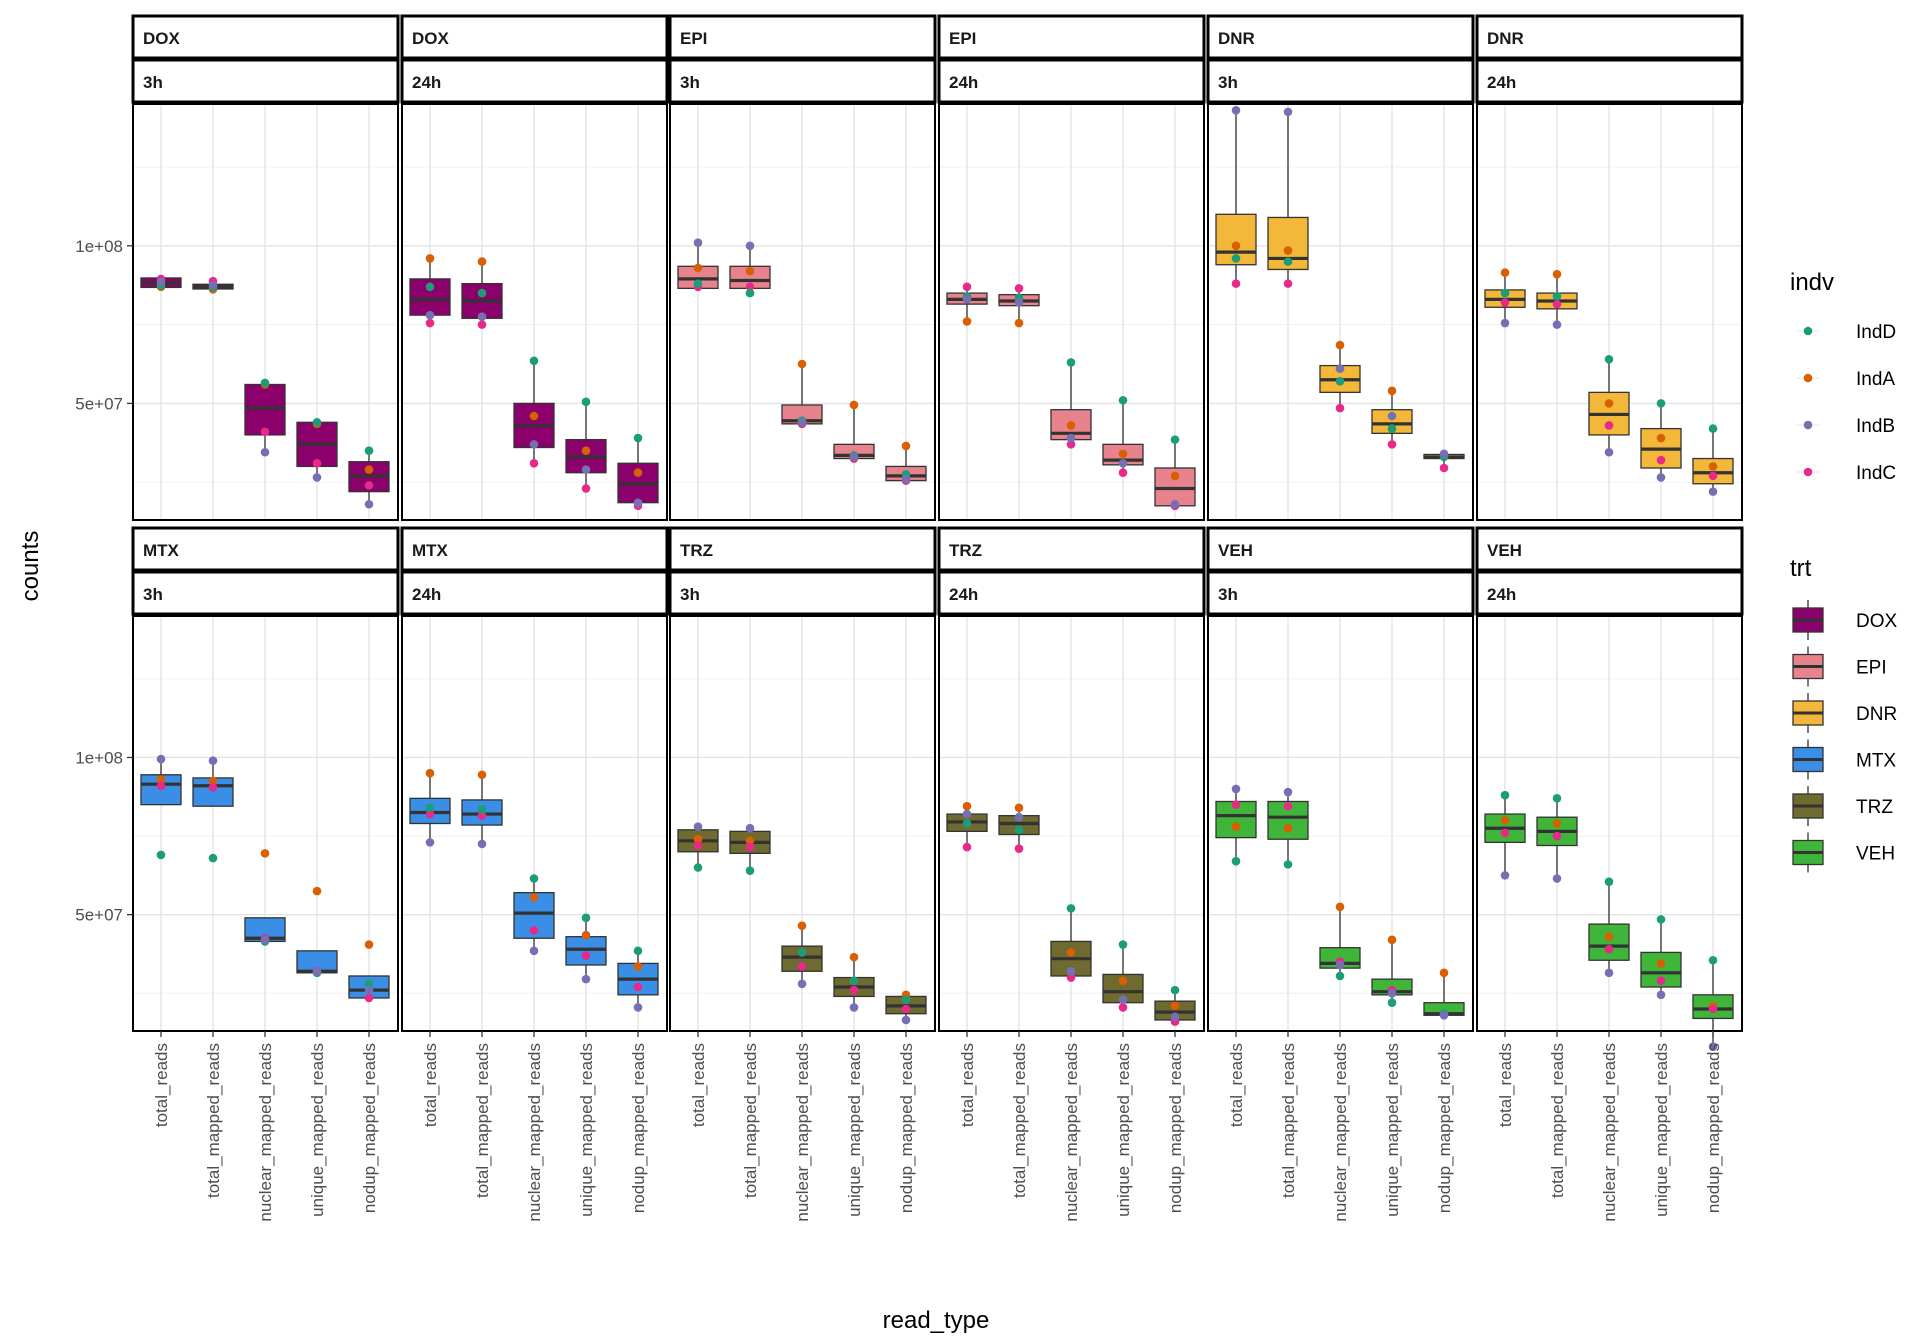  I want to click on box-total_reads, so click(1505, 835).